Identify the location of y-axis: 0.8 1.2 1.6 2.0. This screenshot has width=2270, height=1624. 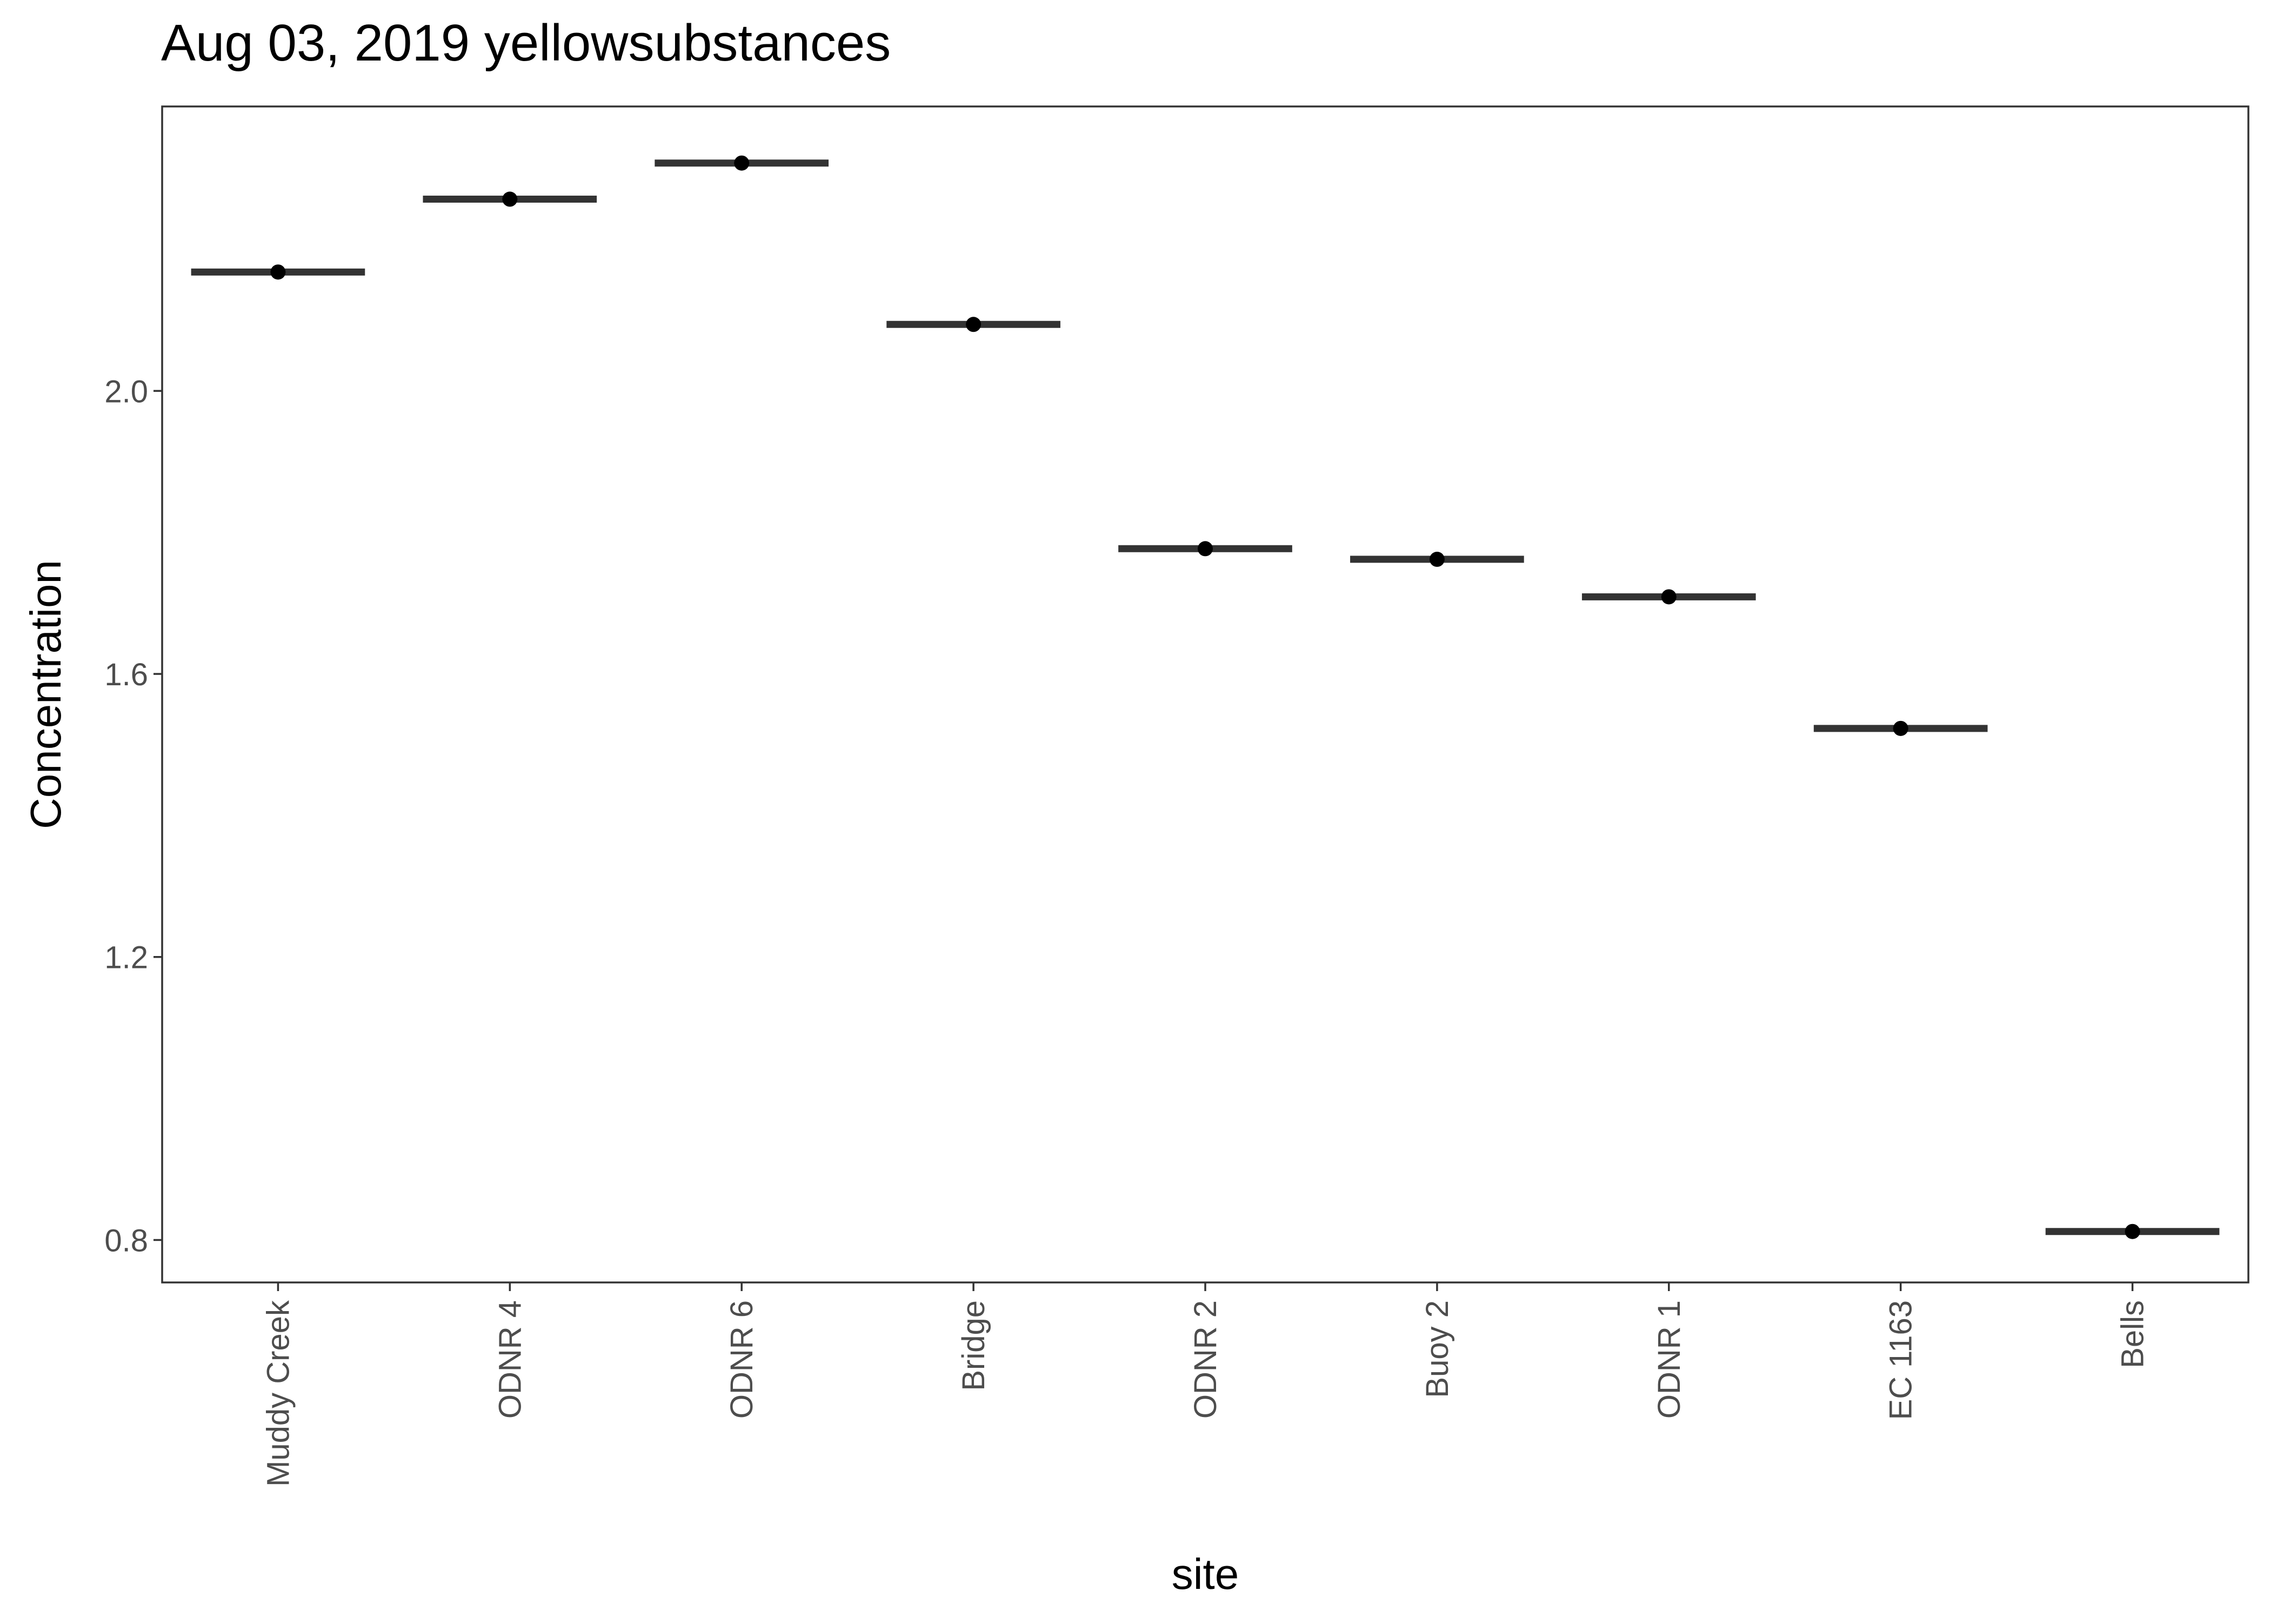
(133, 816).